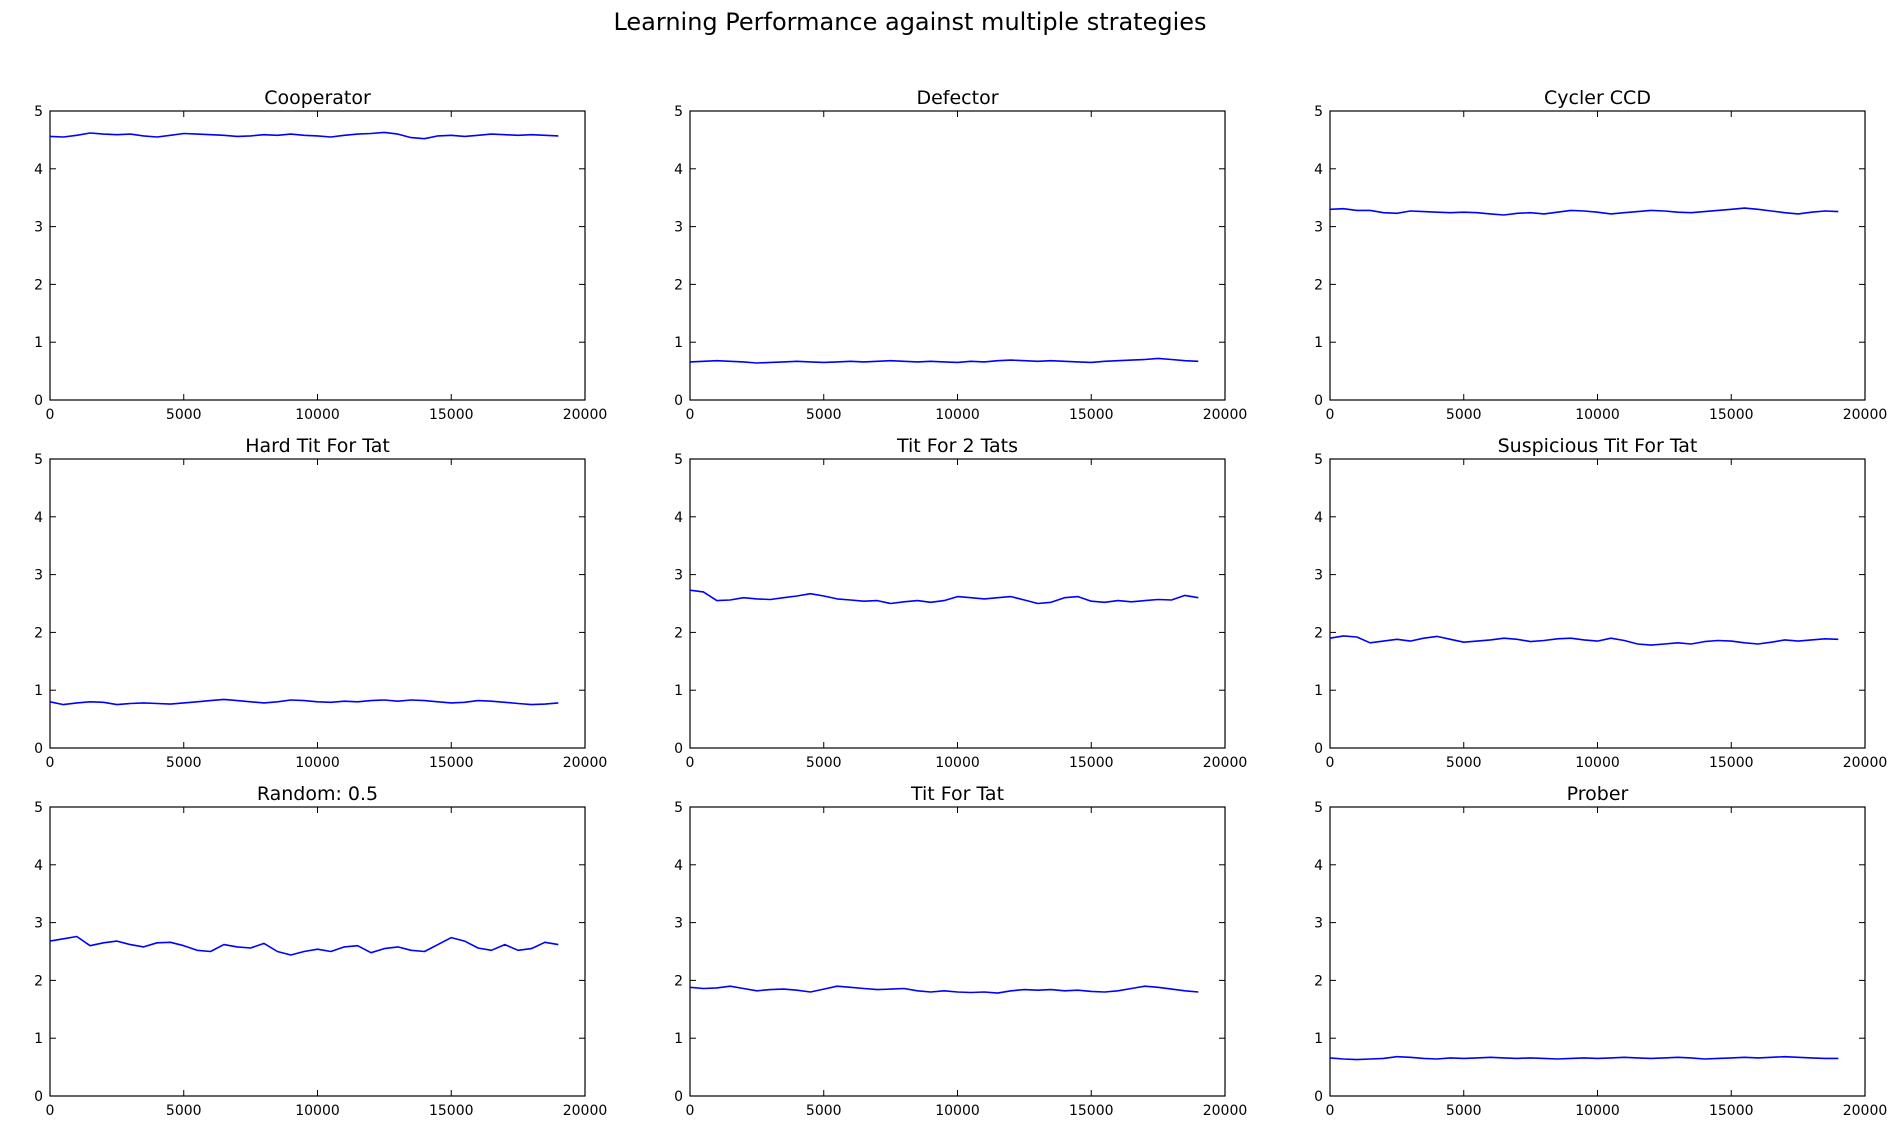 The height and width of the screenshot is (1146, 1892). Describe the element at coordinates (1584, 640) in the screenshot. I see `series-line-suspicious-tit-for-tat` at that location.